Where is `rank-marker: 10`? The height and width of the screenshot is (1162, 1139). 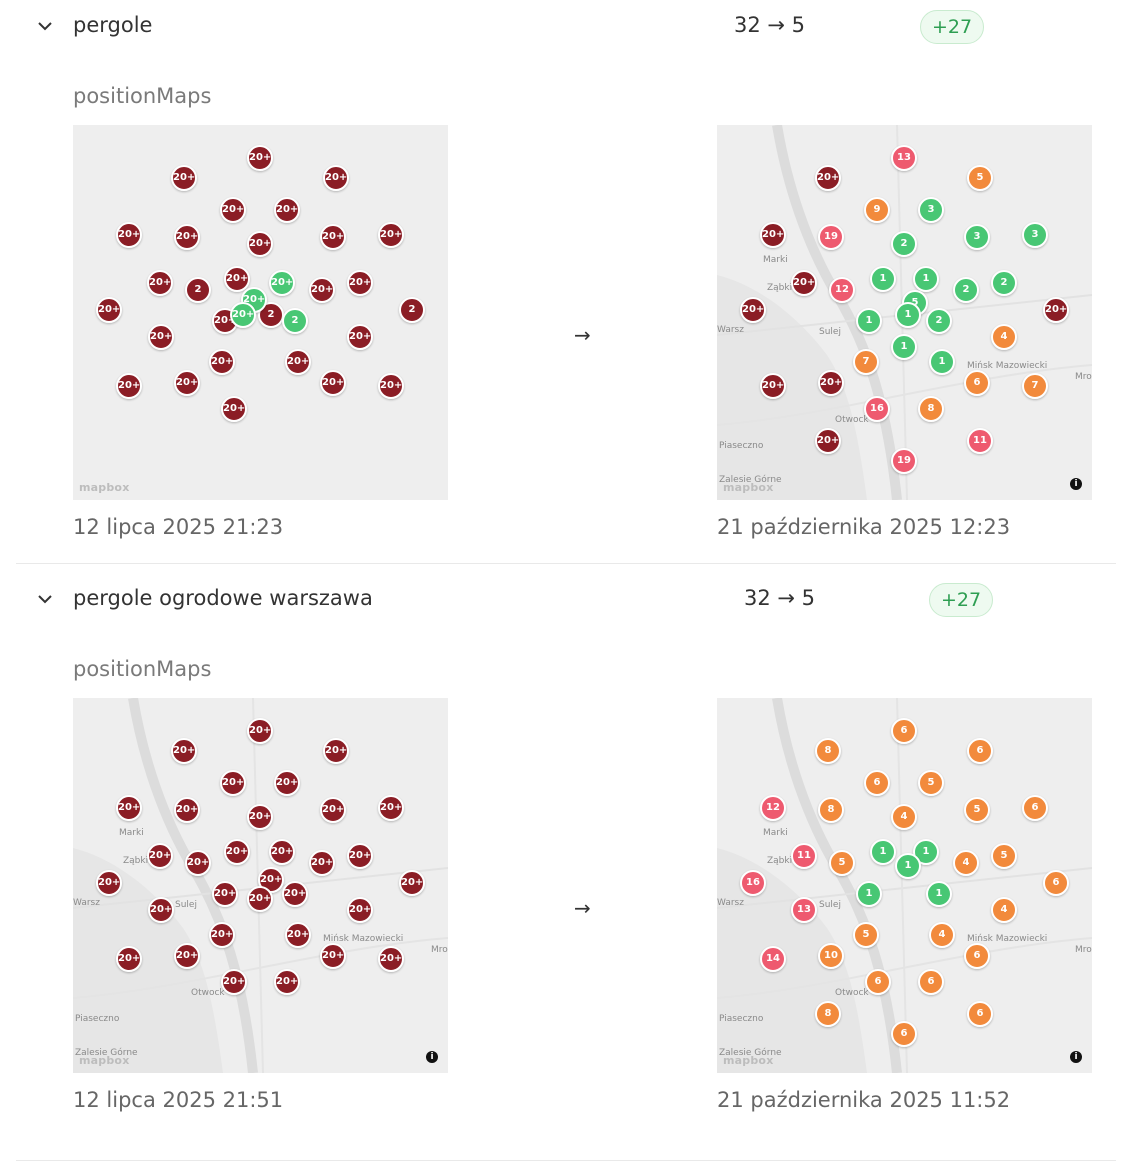
rank-marker: 10 is located at coordinates (831, 956).